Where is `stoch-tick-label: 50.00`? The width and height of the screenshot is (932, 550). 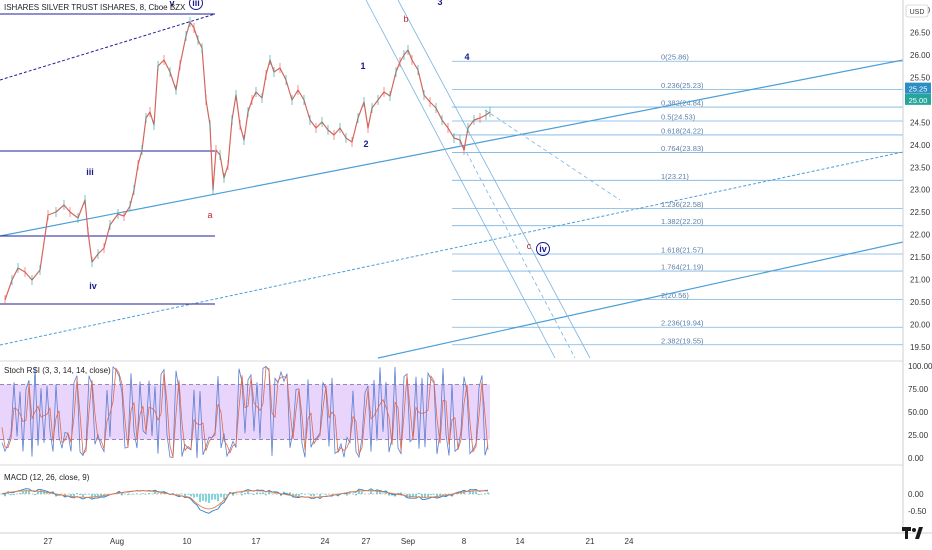 stoch-tick-label: 50.00 is located at coordinates (918, 412).